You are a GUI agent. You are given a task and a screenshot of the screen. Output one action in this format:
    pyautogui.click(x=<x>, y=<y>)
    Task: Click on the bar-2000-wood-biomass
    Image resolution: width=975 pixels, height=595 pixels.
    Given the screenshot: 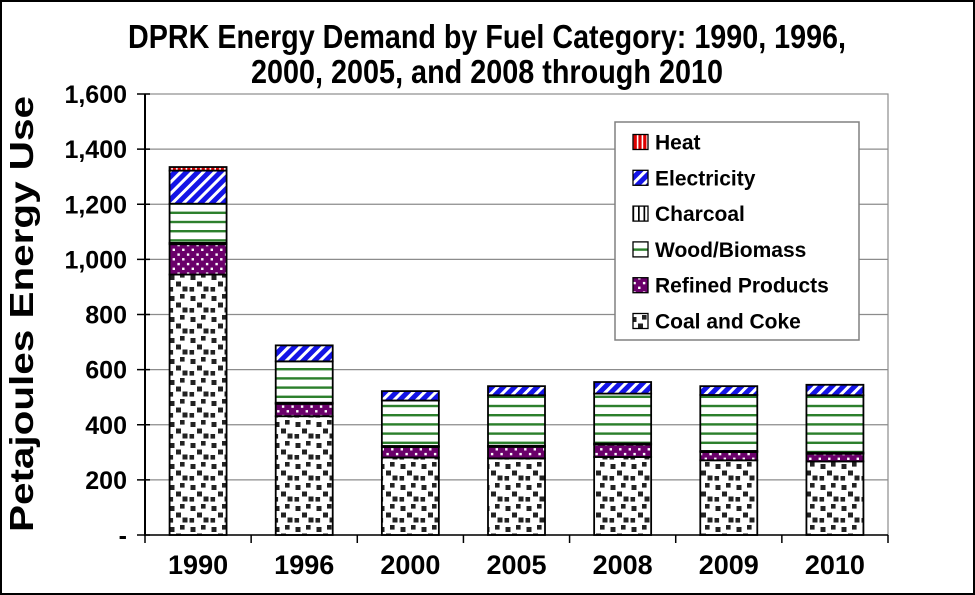 What is the action you would take?
    pyautogui.click(x=410, y=423)
    